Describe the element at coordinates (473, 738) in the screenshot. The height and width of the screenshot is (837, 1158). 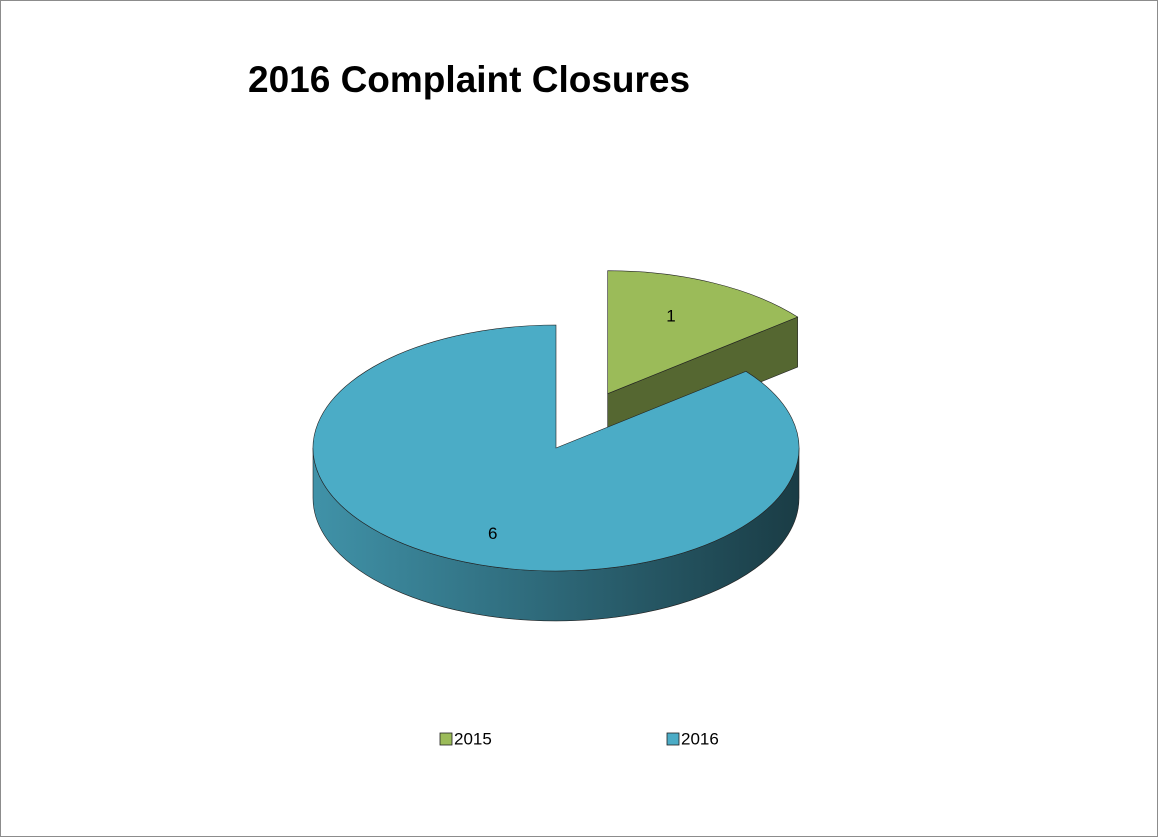
I see `legend-label: 2015` at that location.